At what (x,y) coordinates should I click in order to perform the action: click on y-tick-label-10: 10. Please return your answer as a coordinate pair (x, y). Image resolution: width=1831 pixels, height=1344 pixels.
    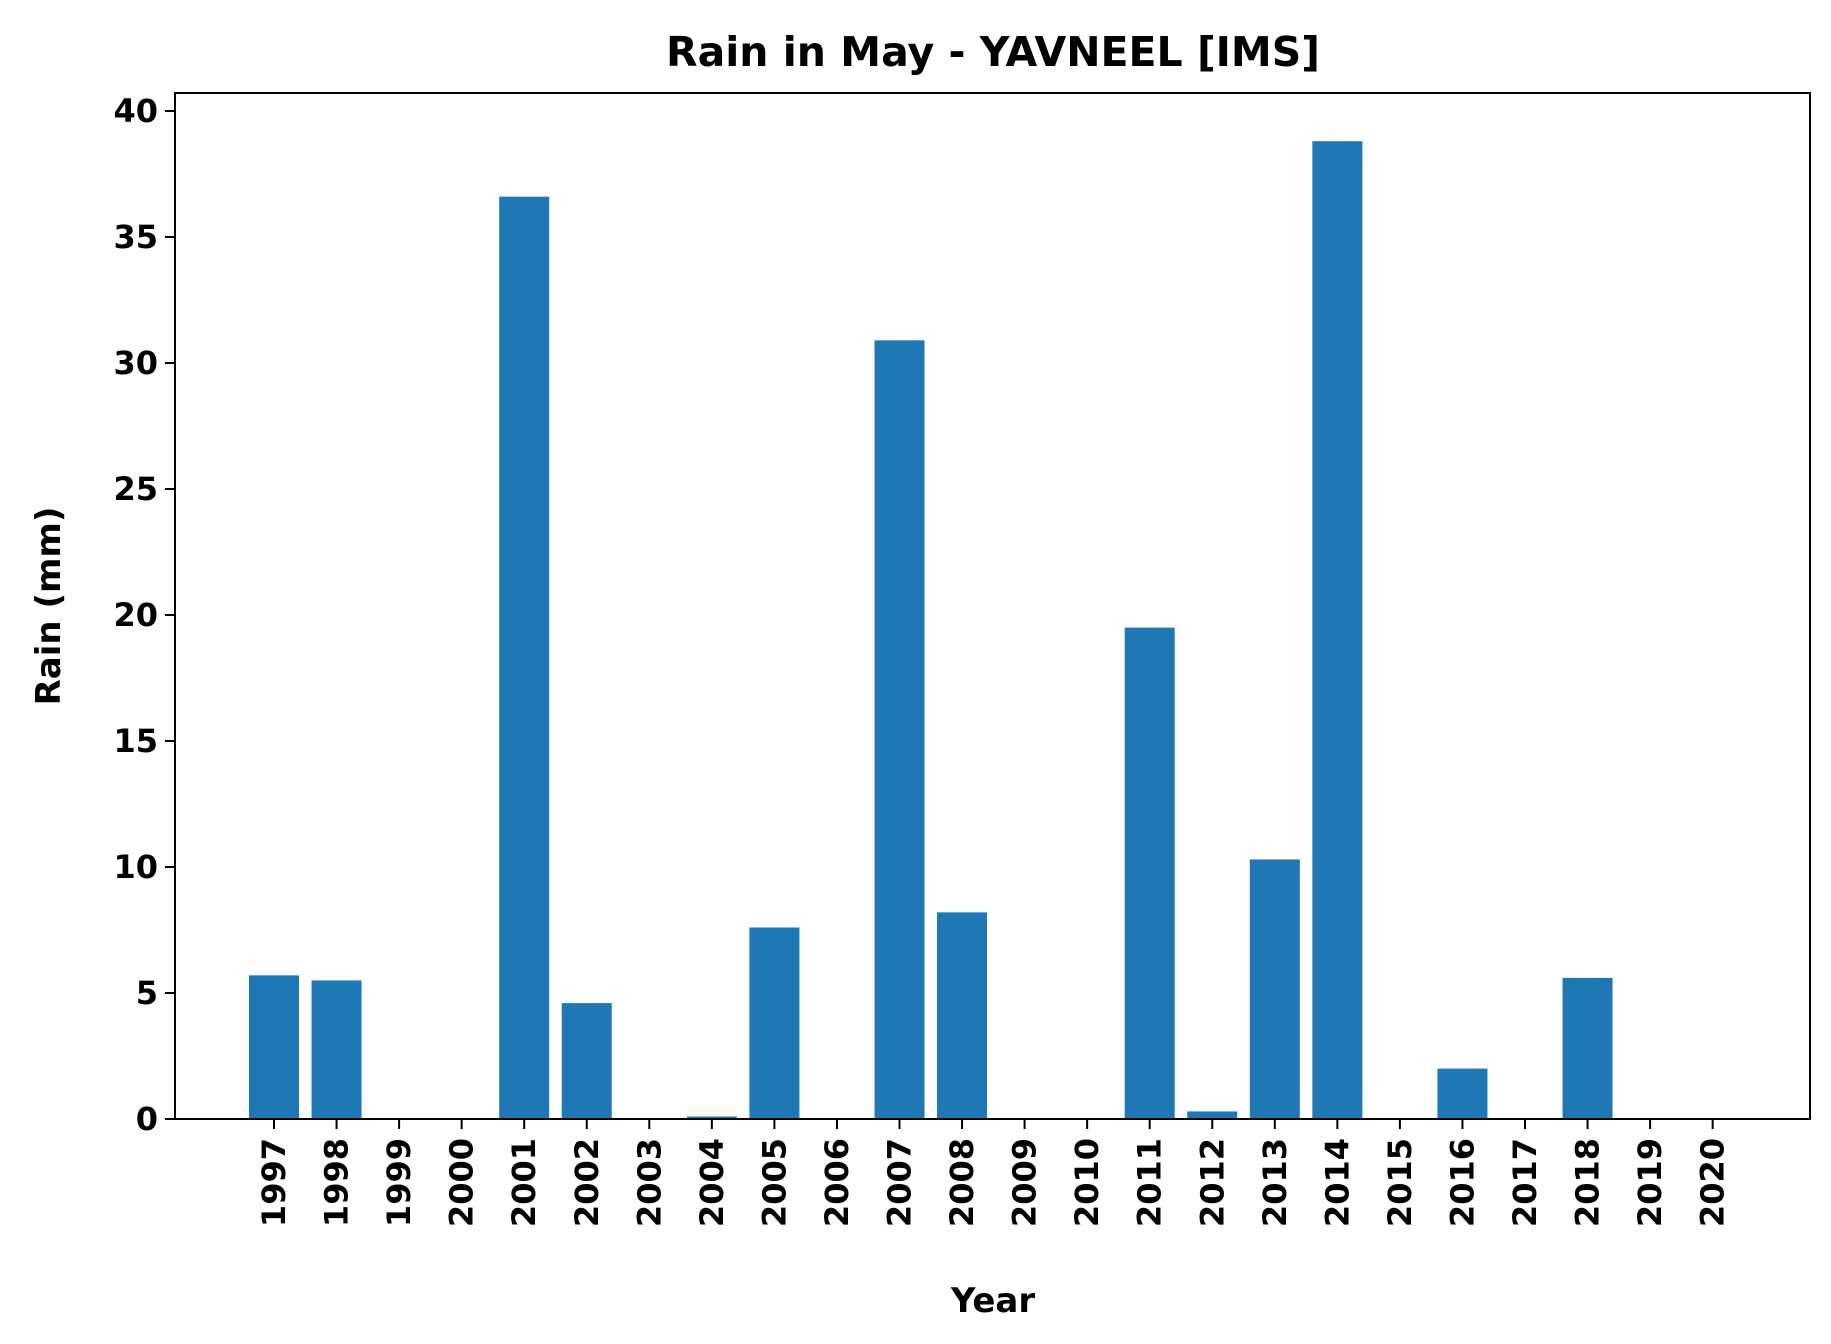
    Looking at the image, I should click on (135, 867).